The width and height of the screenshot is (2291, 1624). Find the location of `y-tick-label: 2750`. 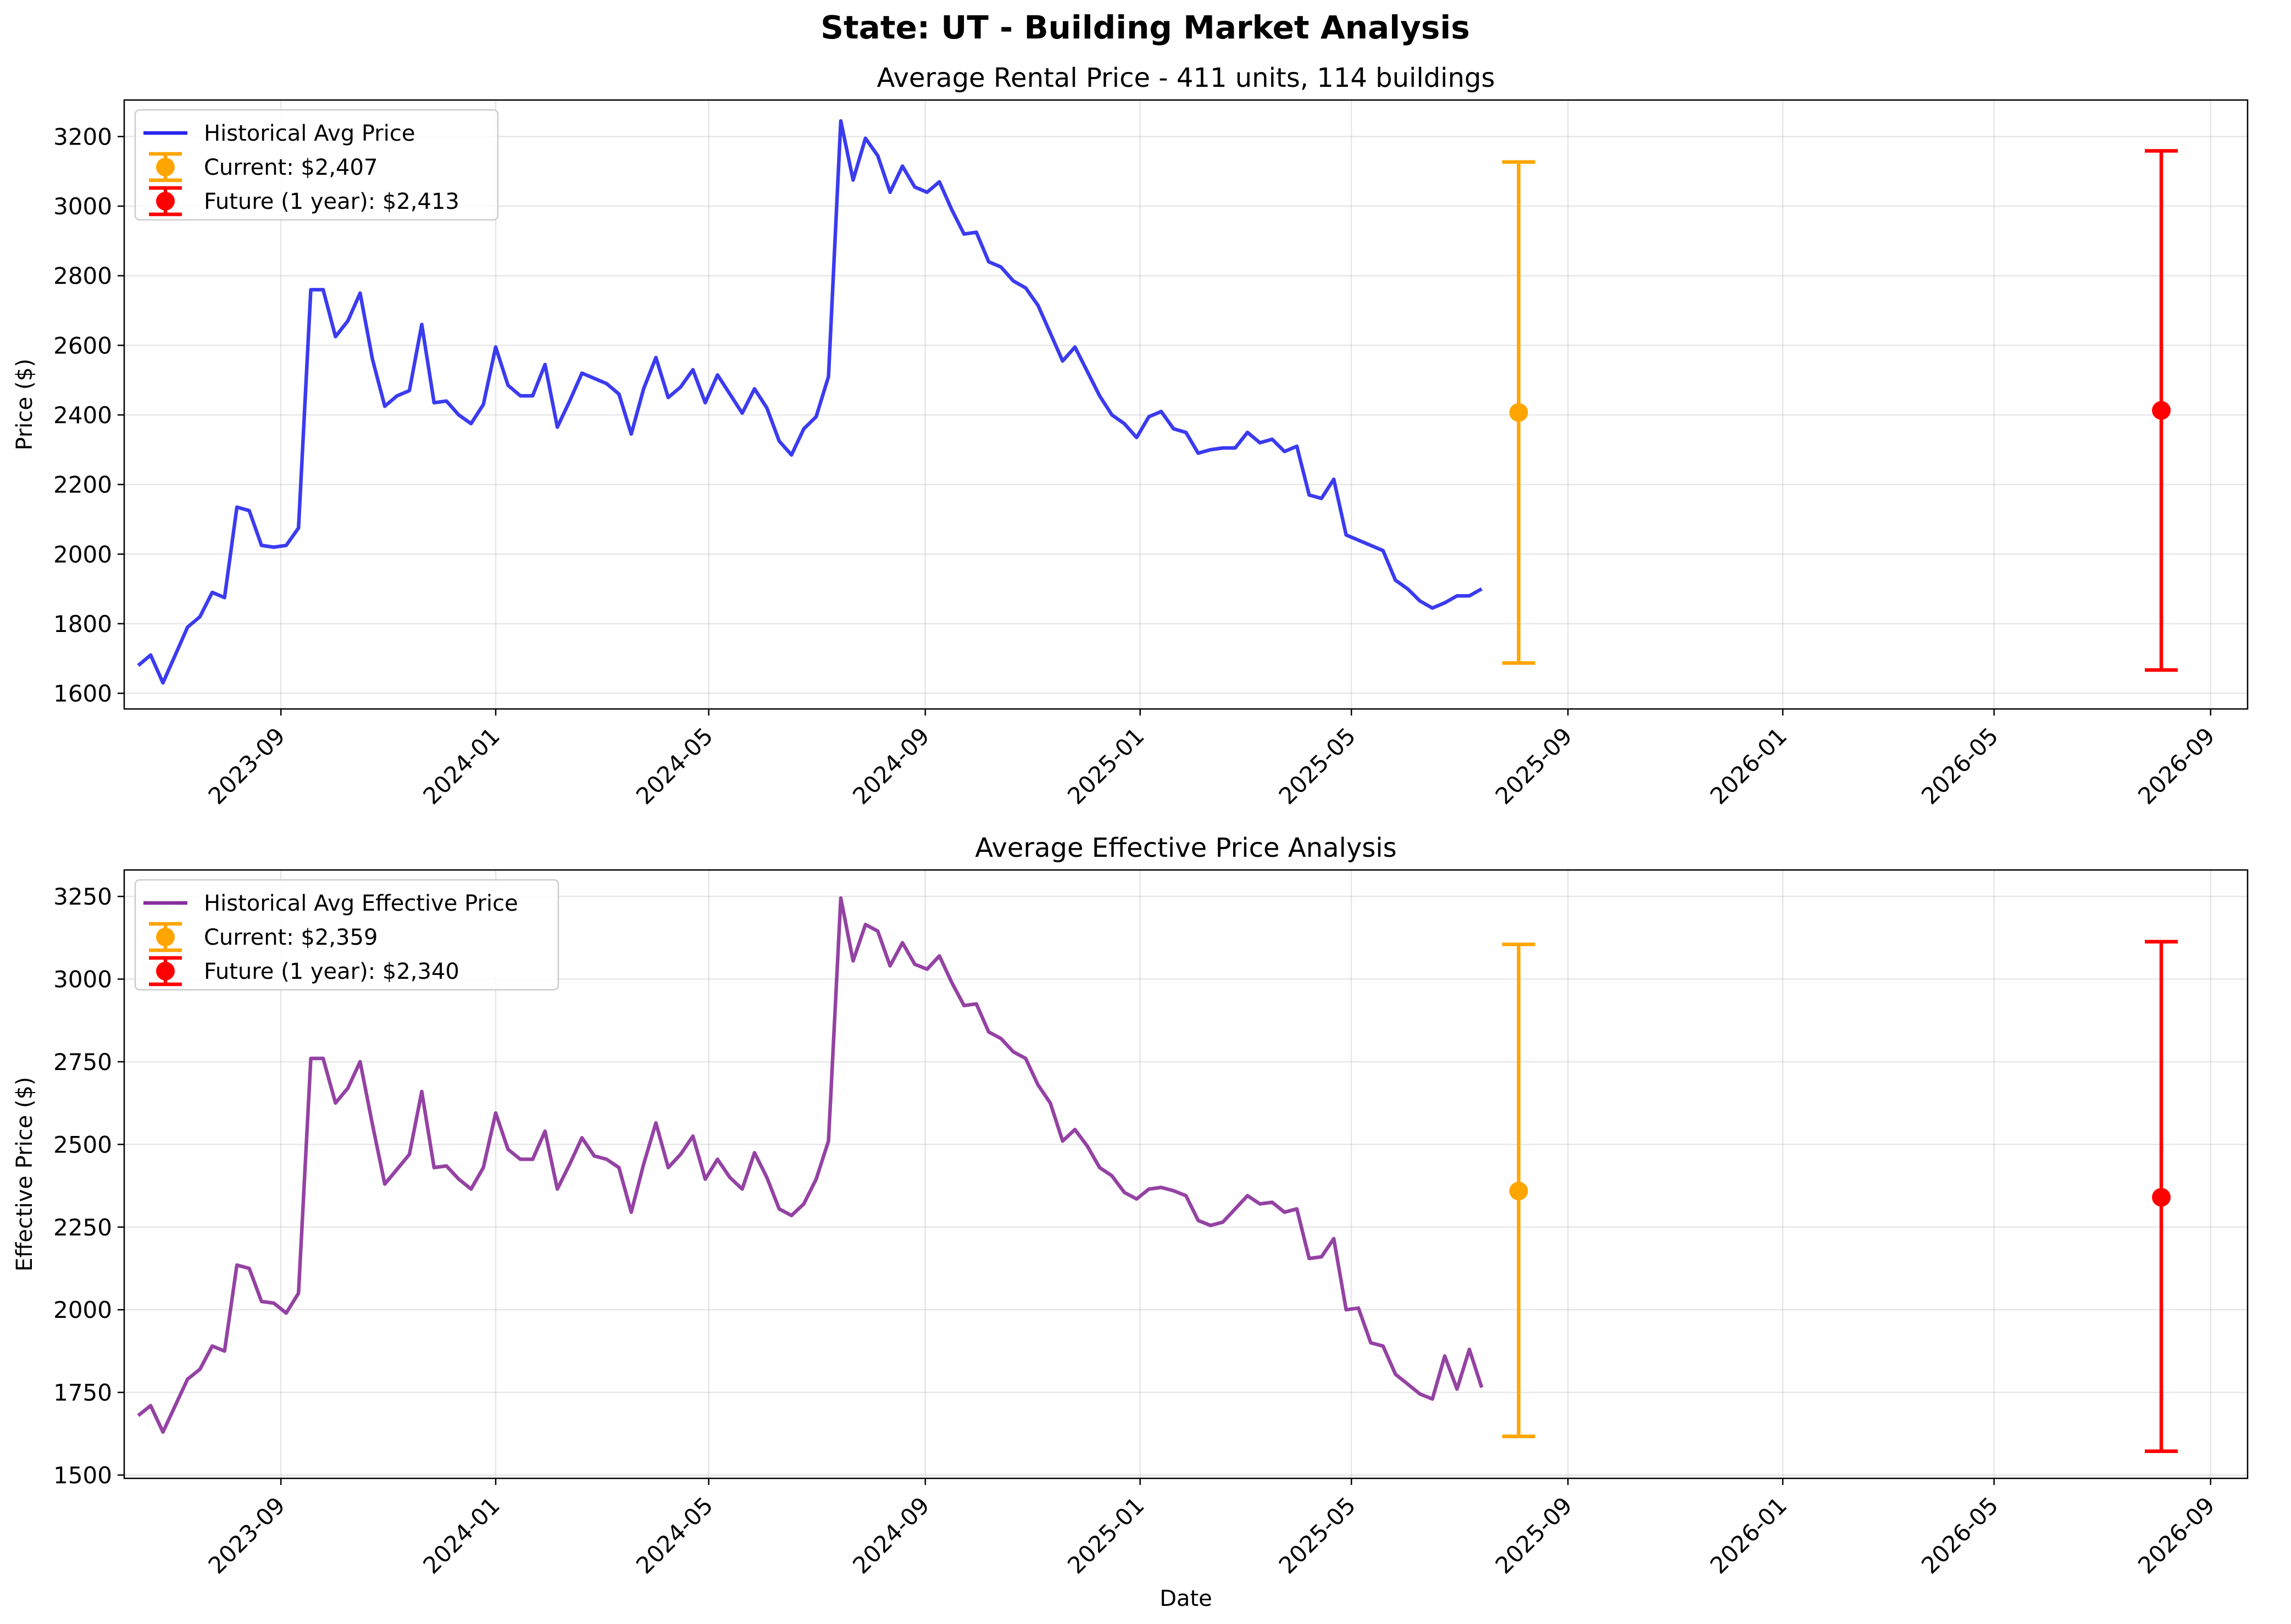

y-tick-label: 2750 is located at coordinates (82, 1062).